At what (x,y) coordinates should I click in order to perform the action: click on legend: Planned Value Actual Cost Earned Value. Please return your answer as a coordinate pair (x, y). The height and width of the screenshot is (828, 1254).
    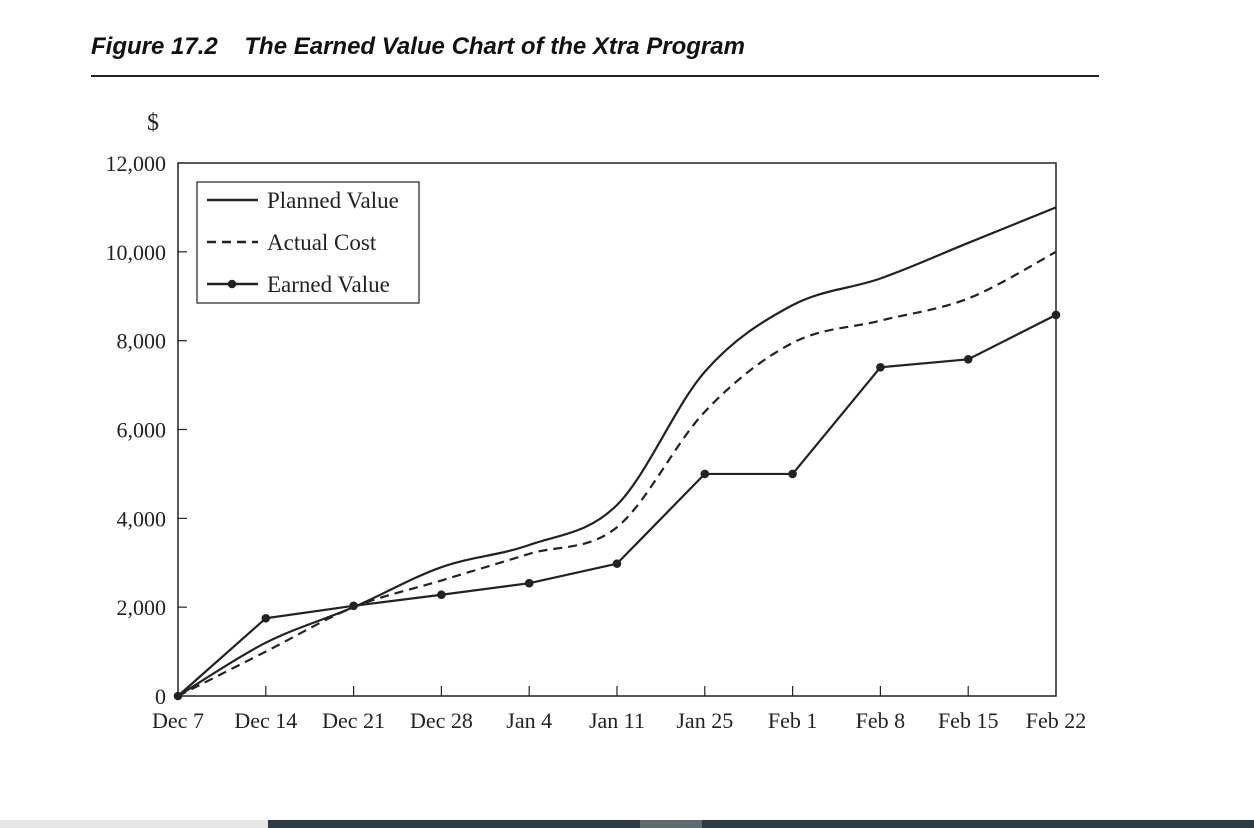
    Looking at the image, I should click on (308, 242).